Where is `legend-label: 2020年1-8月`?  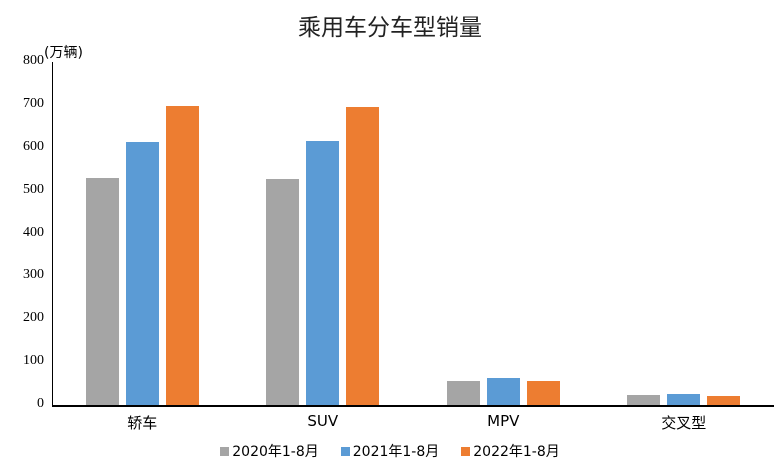 legend-label: 2020年1-8月 is located at coordinates (275, 452).